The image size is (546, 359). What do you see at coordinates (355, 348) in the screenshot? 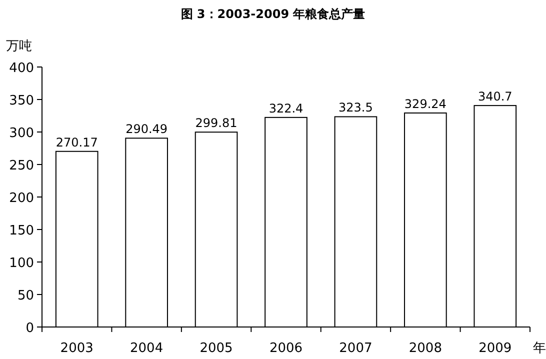
I see `x-tick-label: 2007` at bounding box center [355, 348].